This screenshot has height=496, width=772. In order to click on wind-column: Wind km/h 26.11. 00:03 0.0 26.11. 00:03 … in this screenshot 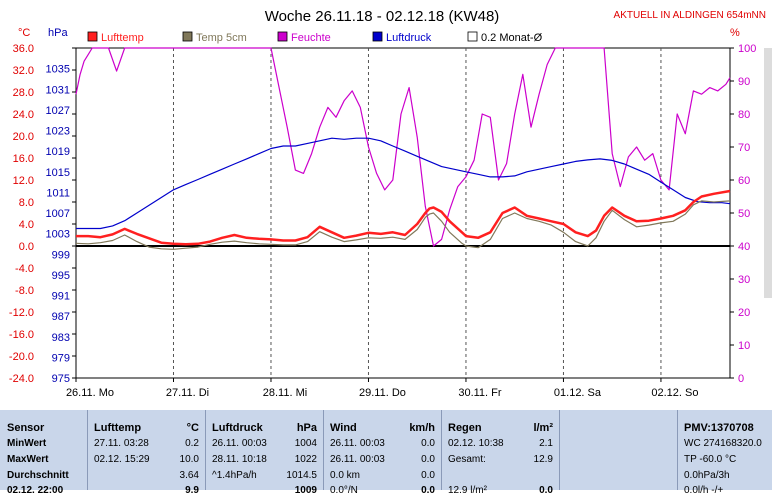, I will do `click(382, 453)`.